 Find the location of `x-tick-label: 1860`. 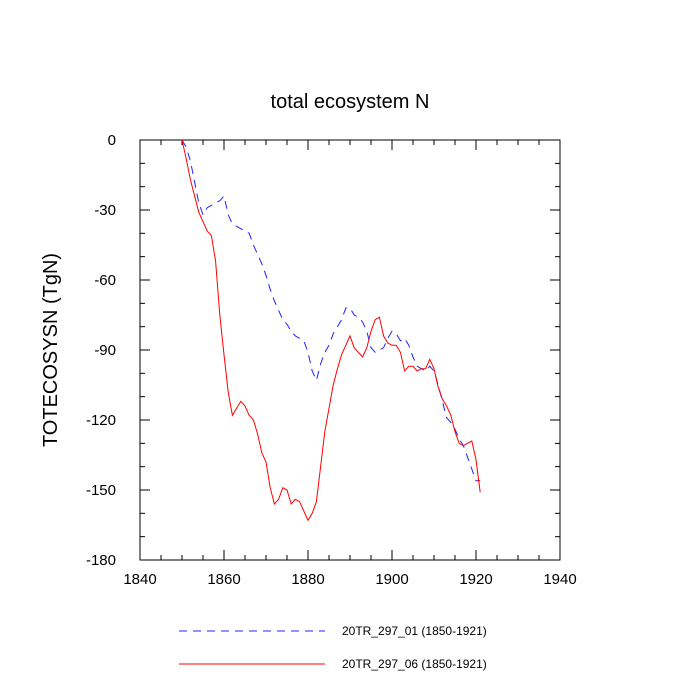

x-tick-label: 1860 is located at coordinates (223, 579).